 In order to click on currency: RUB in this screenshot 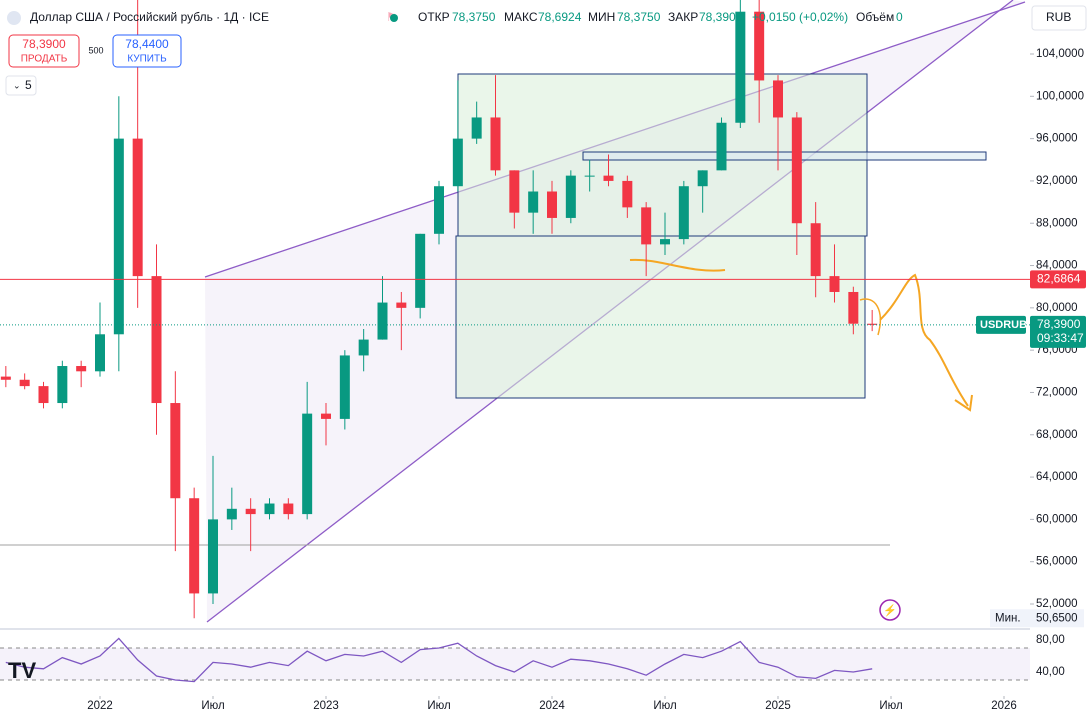, I will do `click(1058, 17)`.